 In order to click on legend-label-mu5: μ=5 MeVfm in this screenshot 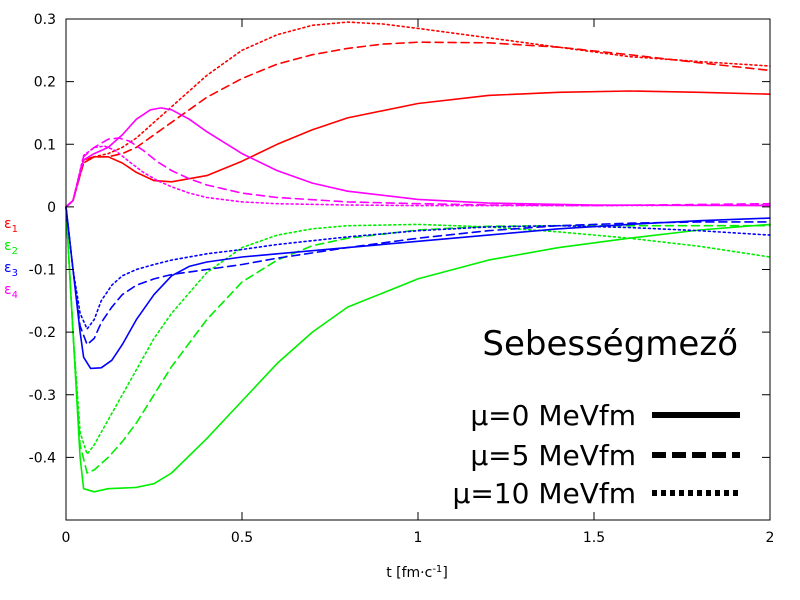, I will do `click(553, 455)`.